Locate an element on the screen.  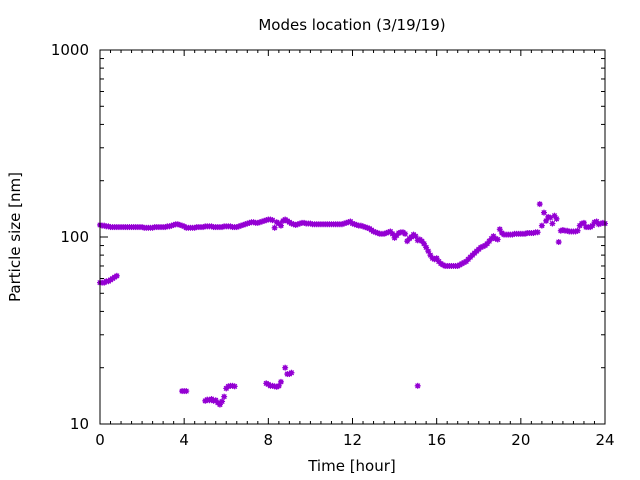
x-tick-label: 12 is located at coordinates (352, 440).